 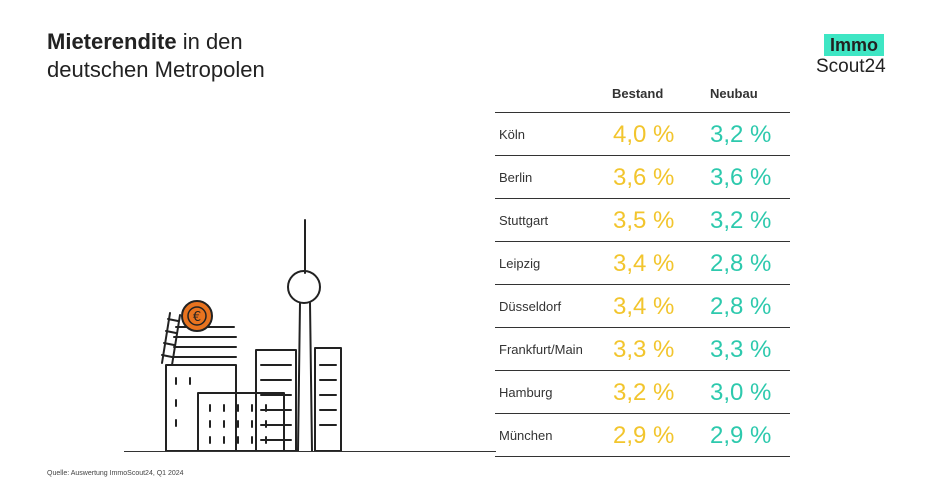 I want to click on table-row: Hamburg 3,2 % 3,0 %, so click(x=642, y=391).